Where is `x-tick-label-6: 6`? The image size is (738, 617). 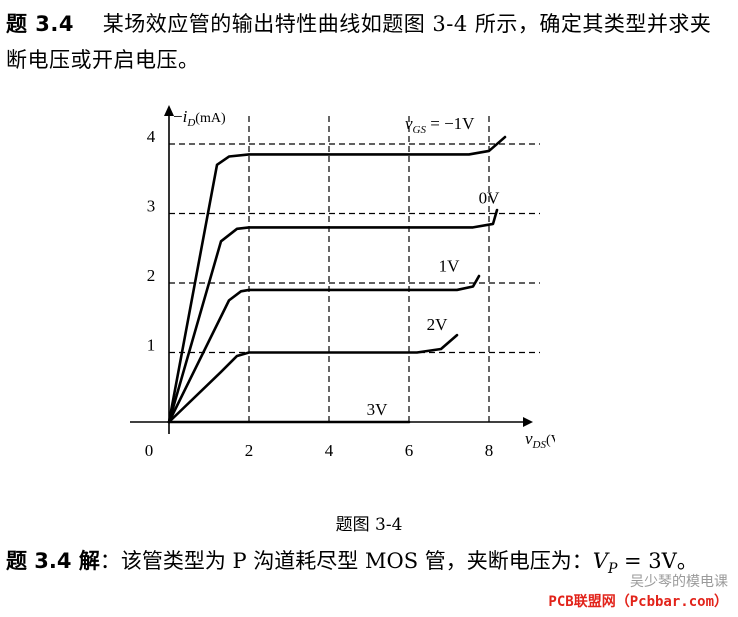 x-tick-label-6: 6 is located at coordinates (409, 450).